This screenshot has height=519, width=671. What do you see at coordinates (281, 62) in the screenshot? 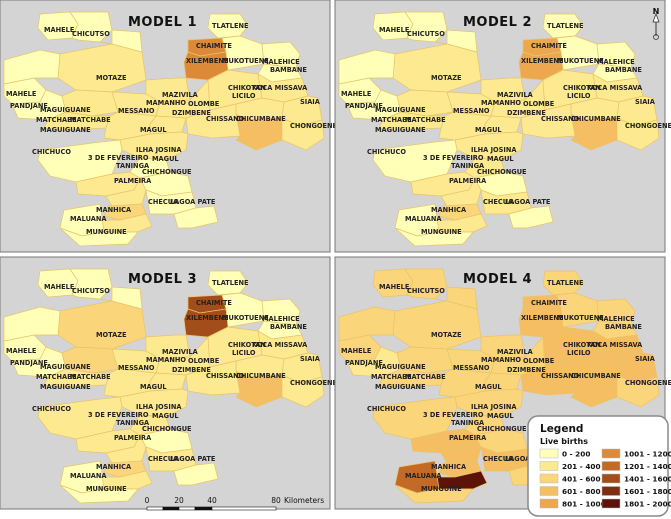
I see `district-label: MALEHICE` at bounding box center [281, 62].